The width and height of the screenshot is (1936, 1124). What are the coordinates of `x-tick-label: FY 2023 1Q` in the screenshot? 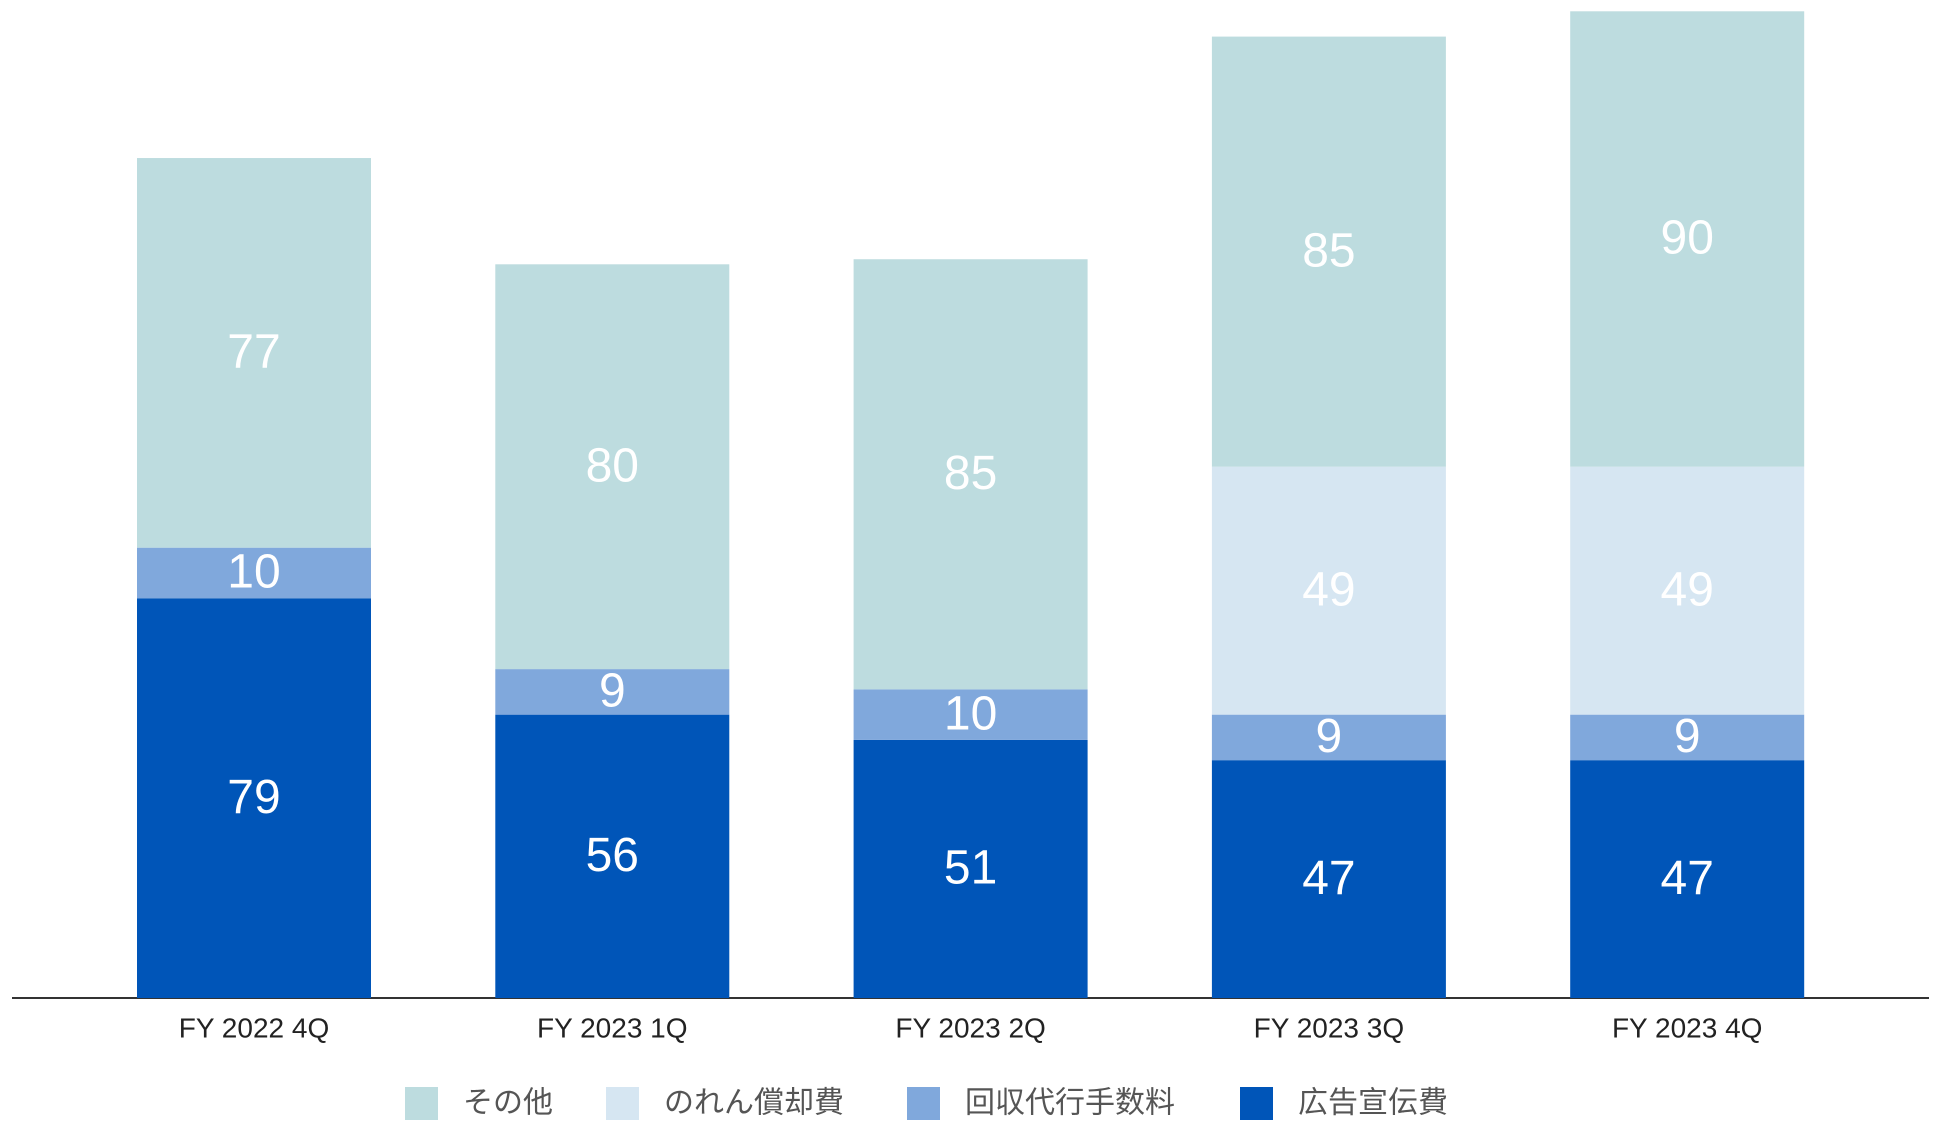 It's located at (612, 1027).